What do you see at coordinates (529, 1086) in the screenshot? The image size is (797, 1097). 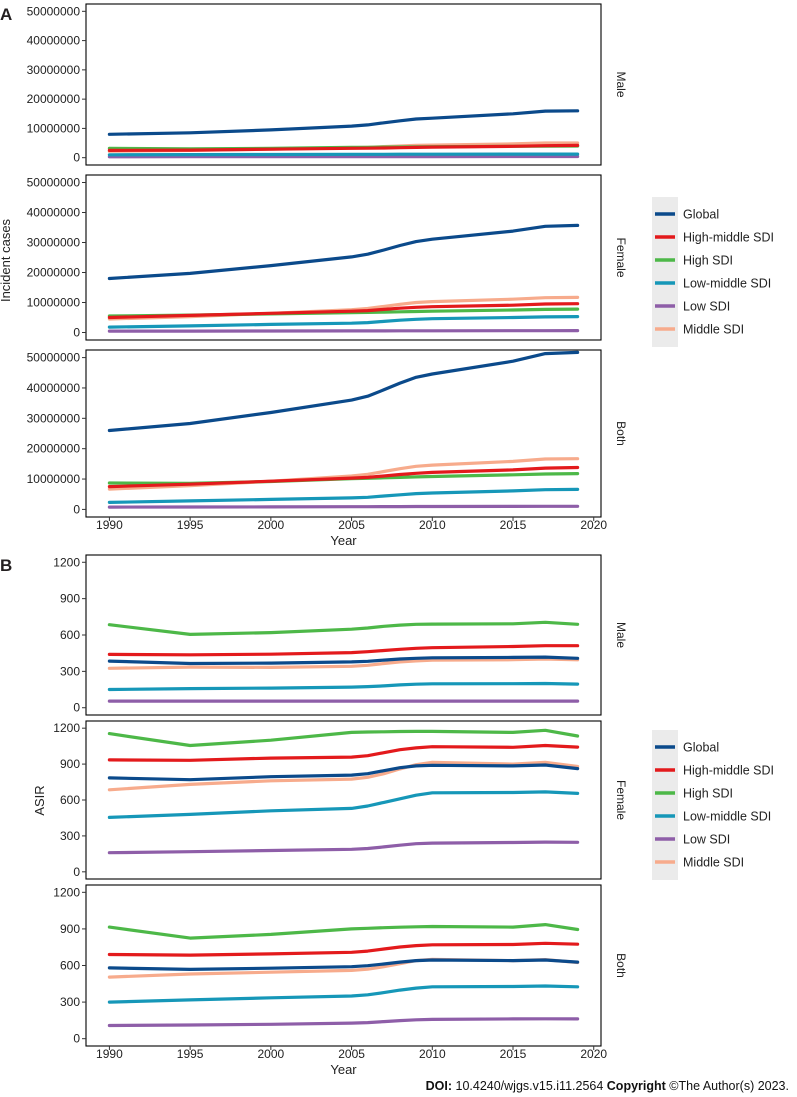 I see `doi-value: 10.4240/wjgs.v15.i11.2564` at bounding box center [529, 1086].